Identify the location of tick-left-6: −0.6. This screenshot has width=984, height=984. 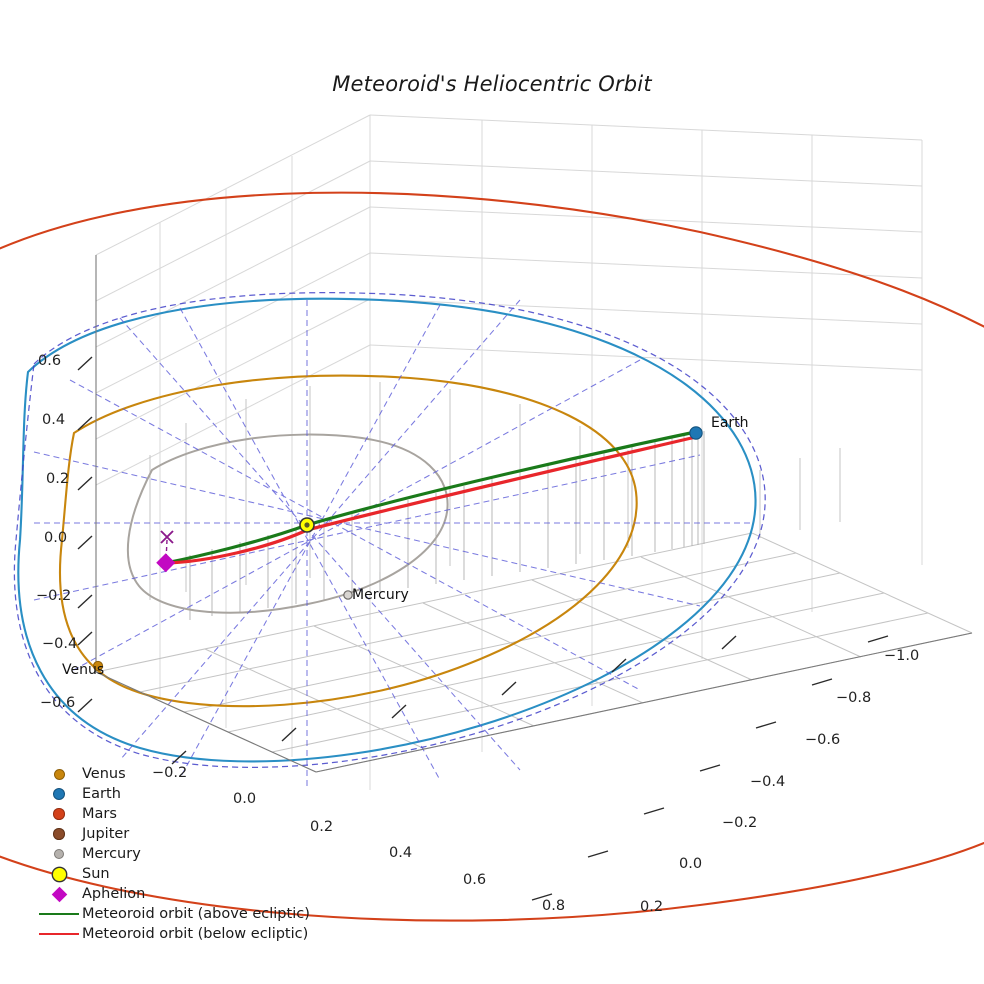
(58, 703).